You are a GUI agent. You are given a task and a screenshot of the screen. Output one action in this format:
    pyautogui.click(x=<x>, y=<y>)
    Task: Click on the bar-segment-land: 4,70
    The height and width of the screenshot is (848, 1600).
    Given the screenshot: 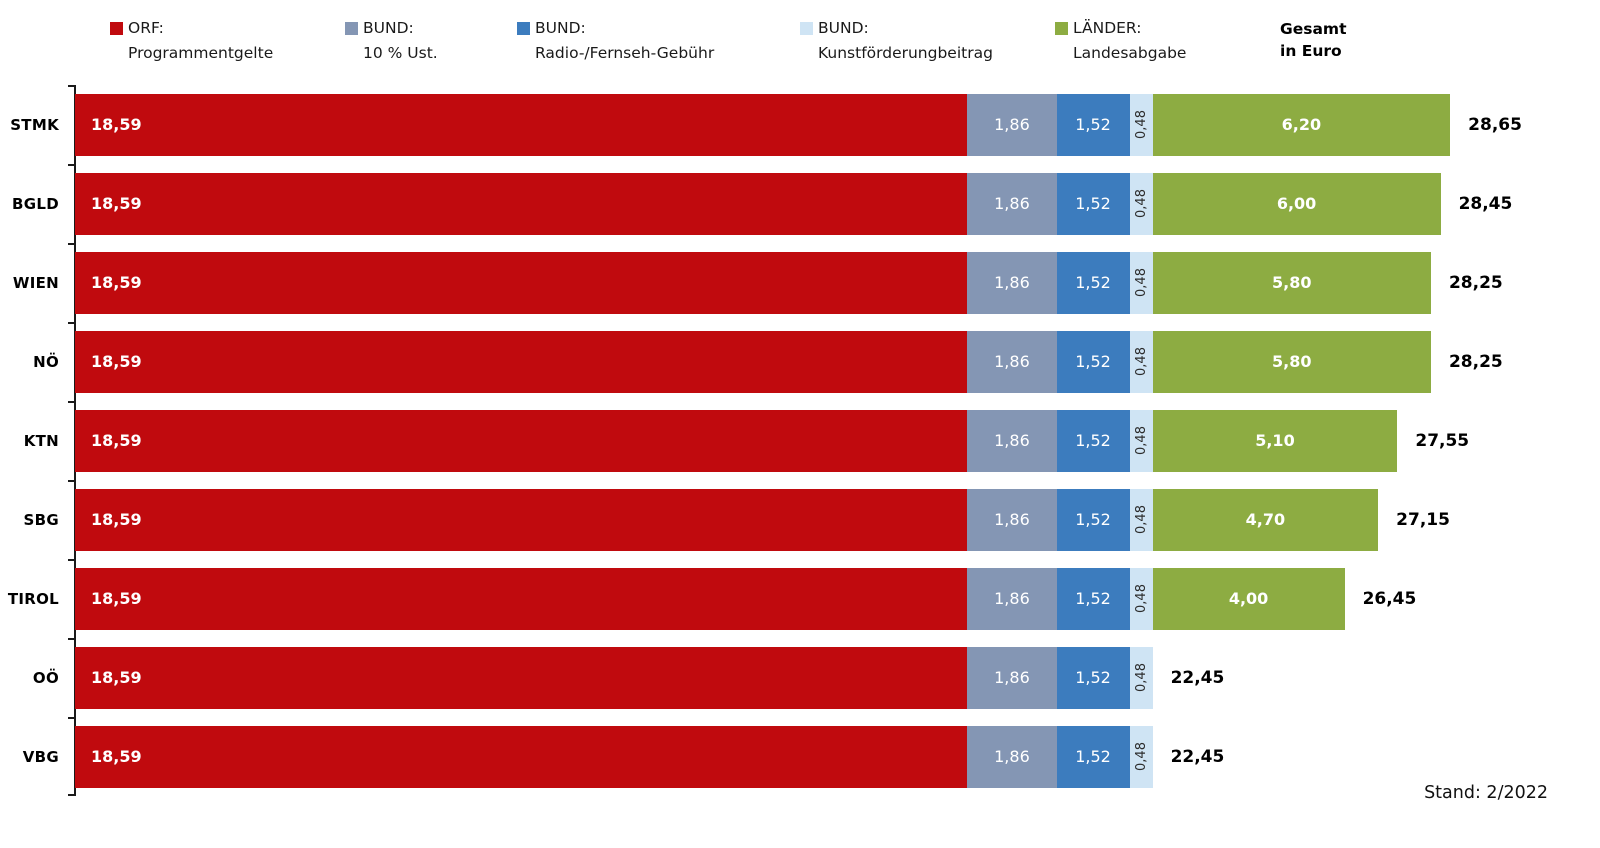 What is the action you would take?
    pyautogui.click(x=1265, y=519)
    